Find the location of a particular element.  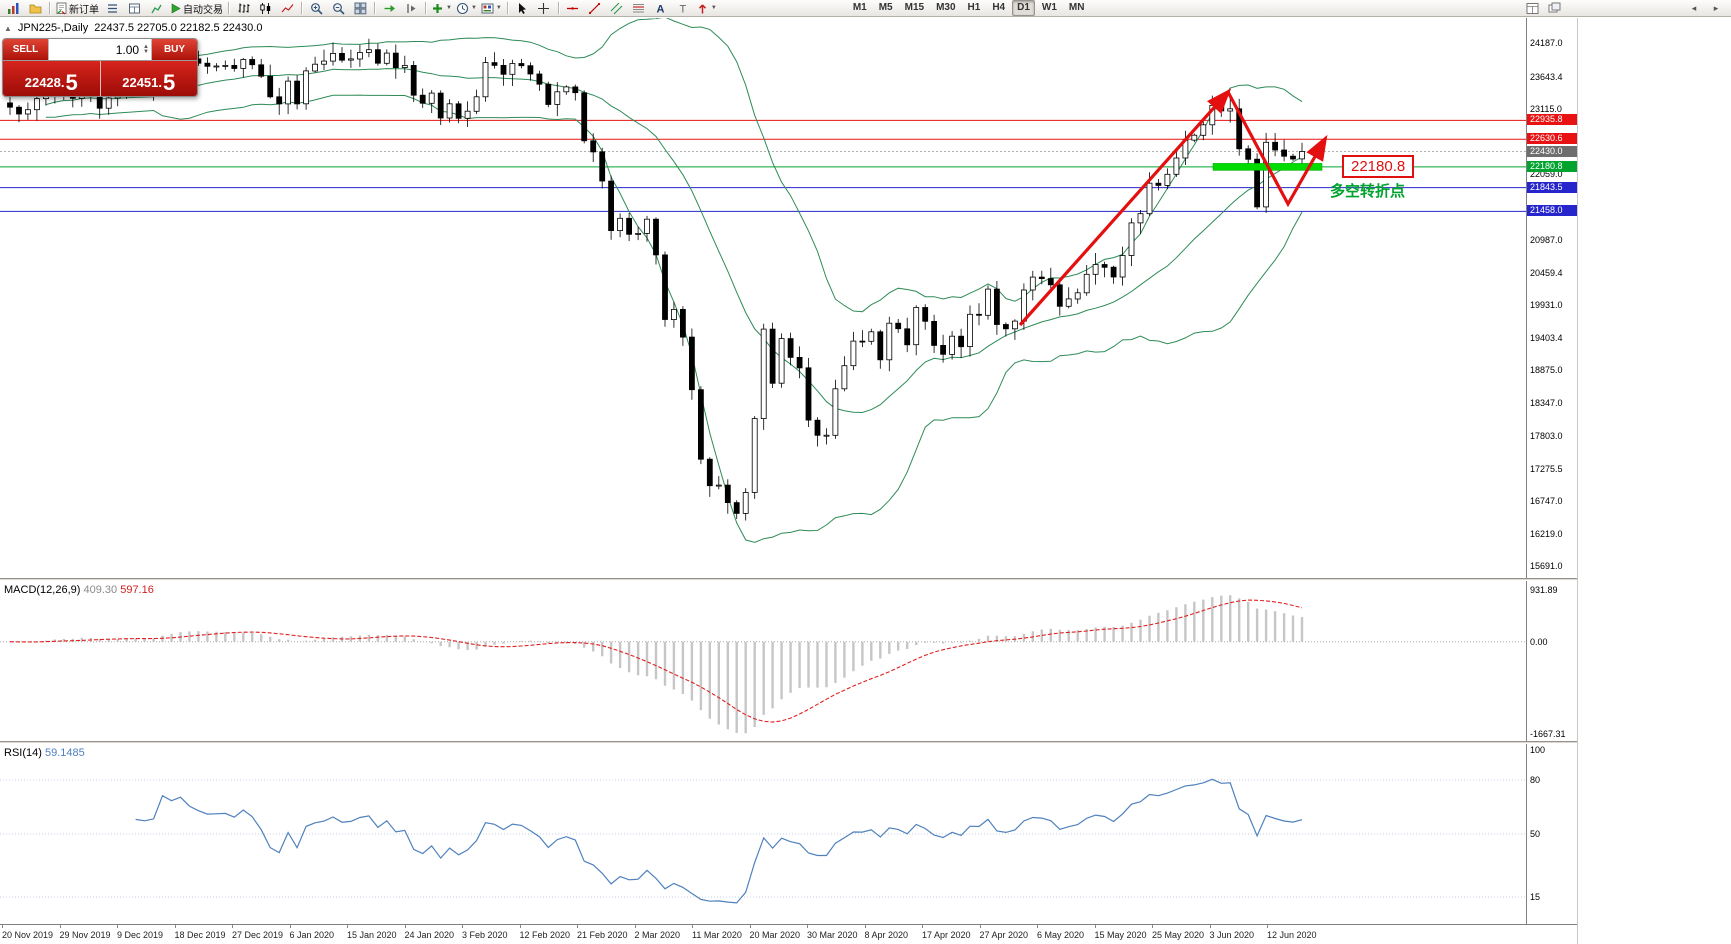

data-window-button is located at coordinates (134, 8).